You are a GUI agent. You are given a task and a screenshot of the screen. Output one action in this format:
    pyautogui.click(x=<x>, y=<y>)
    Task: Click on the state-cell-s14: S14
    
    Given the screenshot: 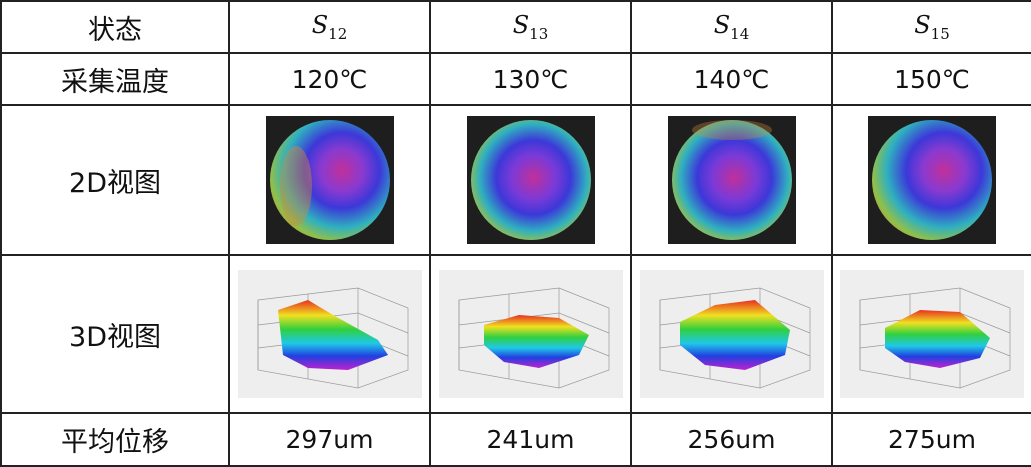 What is the action you would take?
    pyautogui.click(x=731, y=27)
    